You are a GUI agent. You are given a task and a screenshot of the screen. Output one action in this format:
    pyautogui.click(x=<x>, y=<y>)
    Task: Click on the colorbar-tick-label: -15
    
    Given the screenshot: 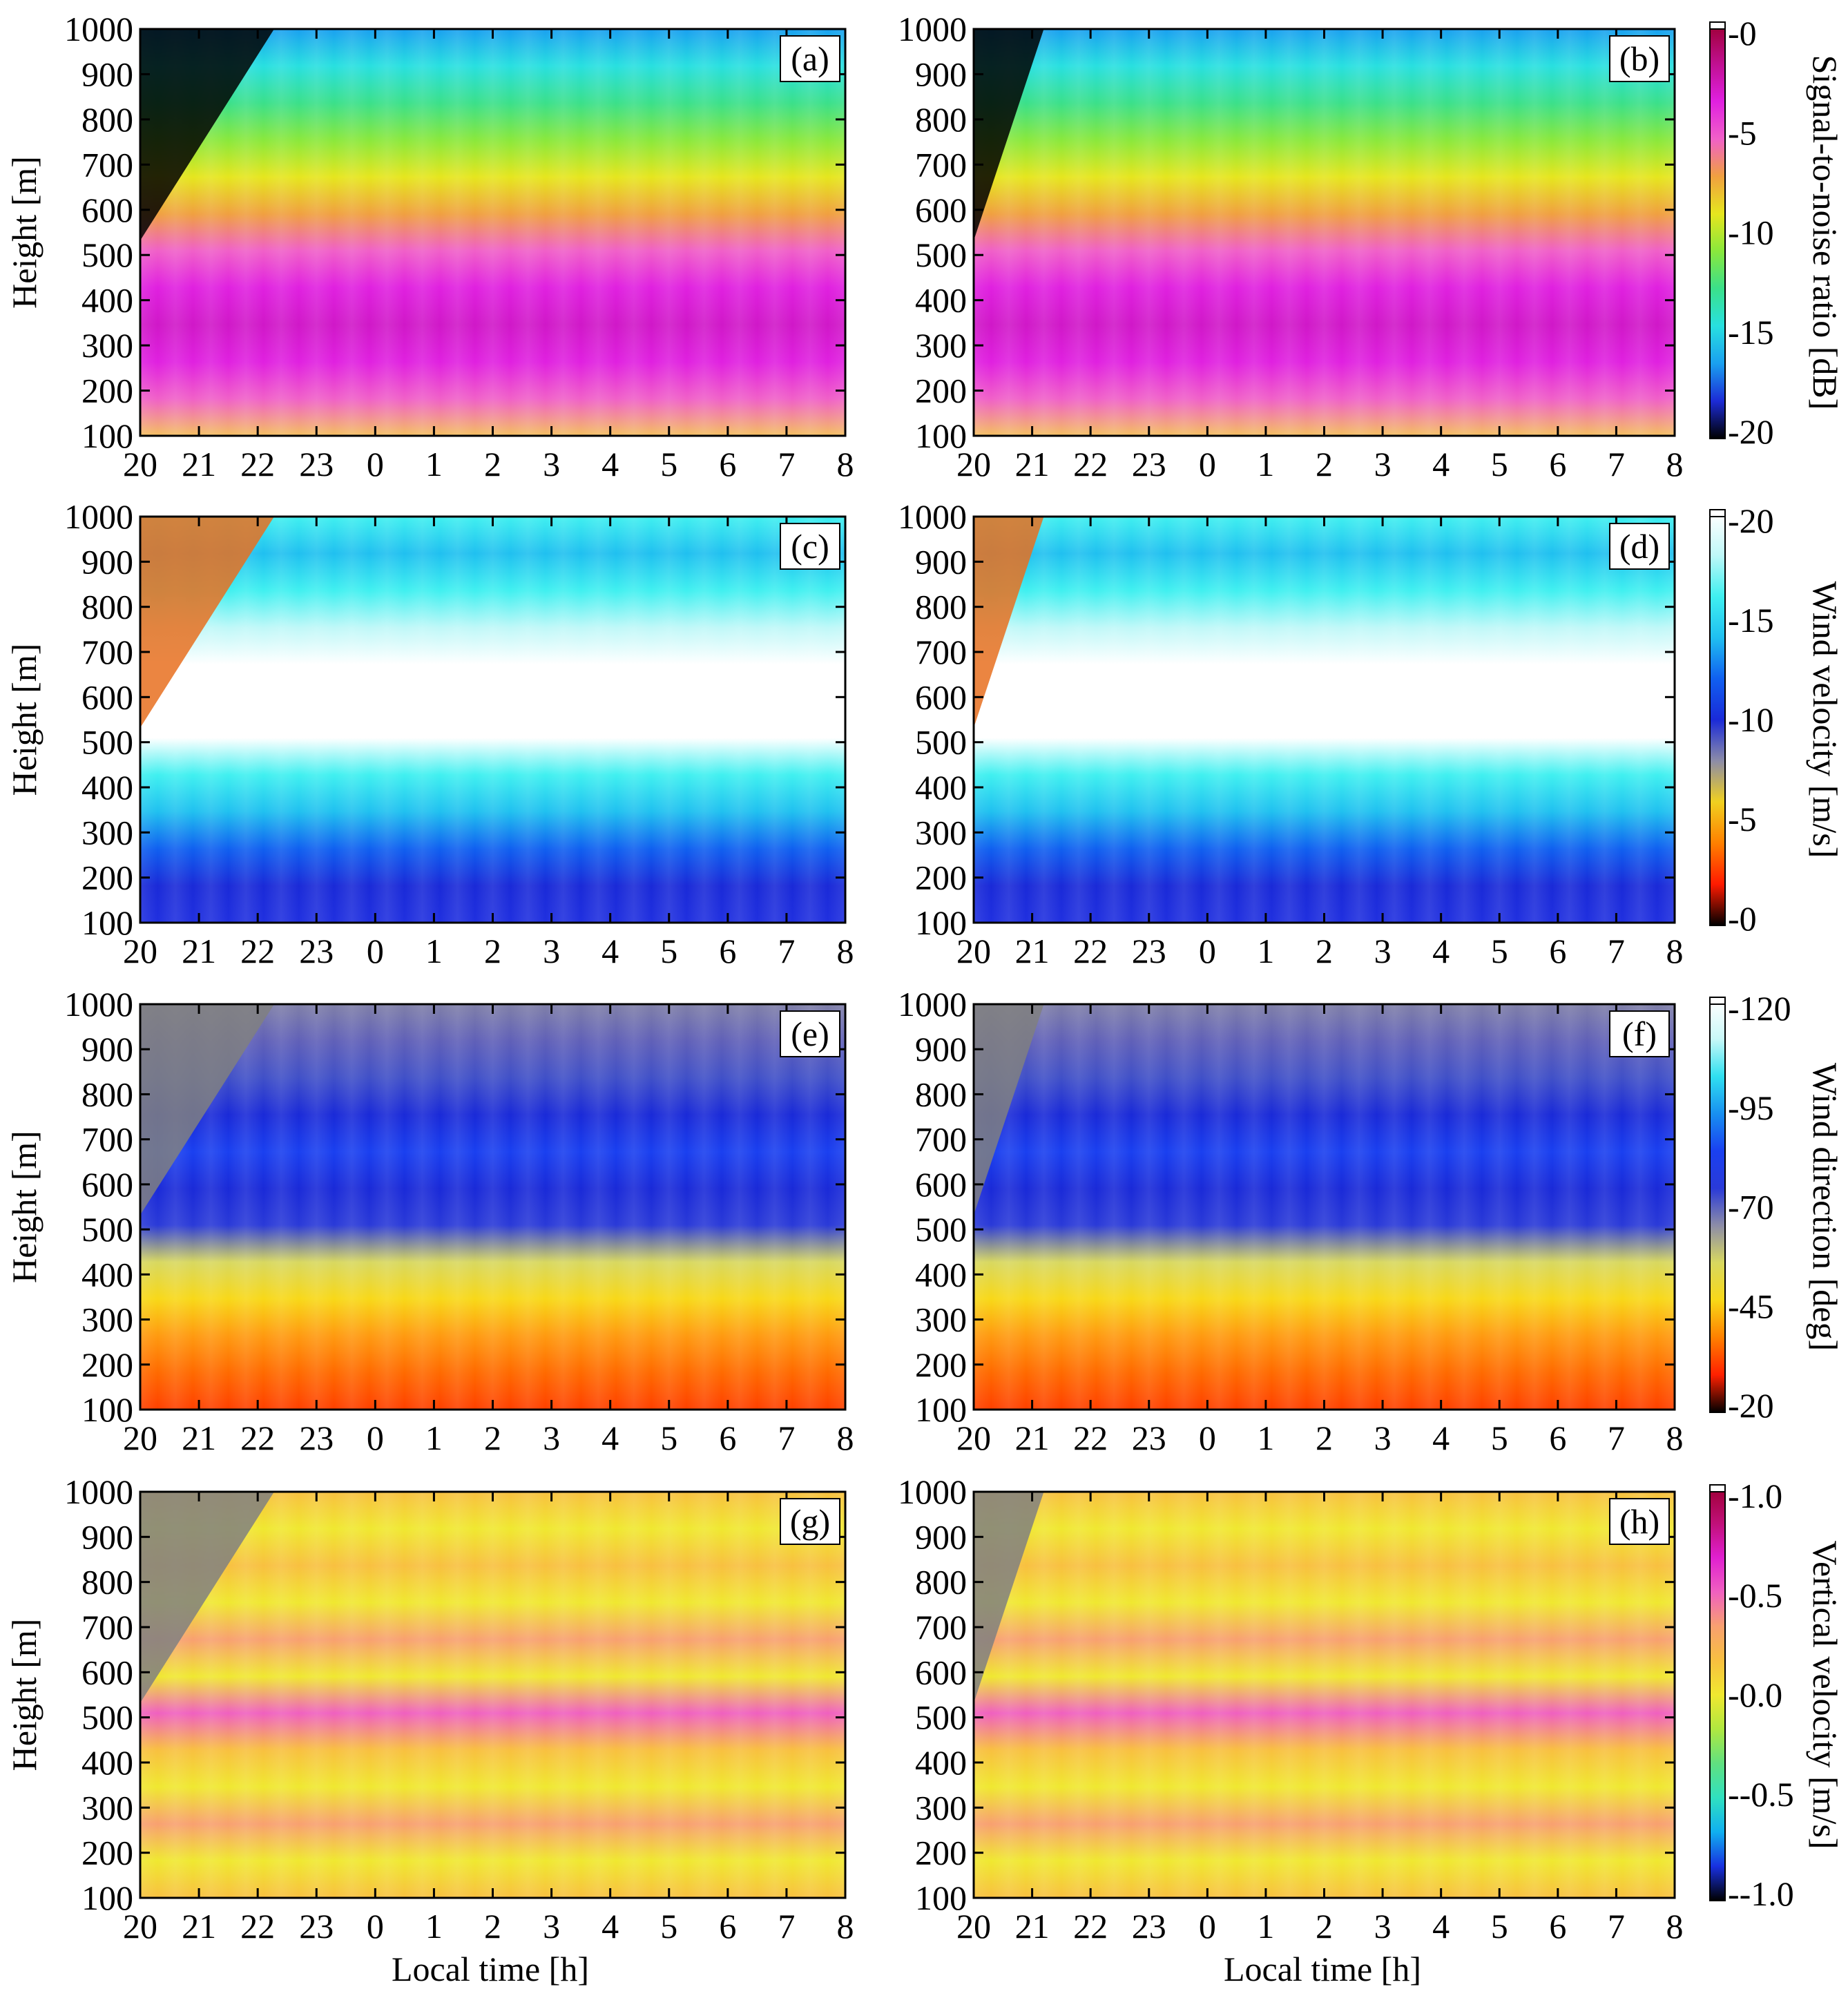 What is the action you would take?
    pyautogui.click(x=1751, y=333)
    